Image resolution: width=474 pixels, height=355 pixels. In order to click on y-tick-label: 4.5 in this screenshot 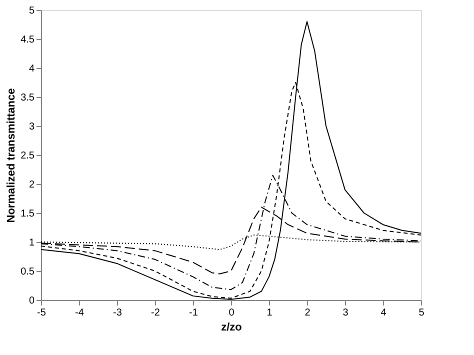, I will do `click(27, 40)`.